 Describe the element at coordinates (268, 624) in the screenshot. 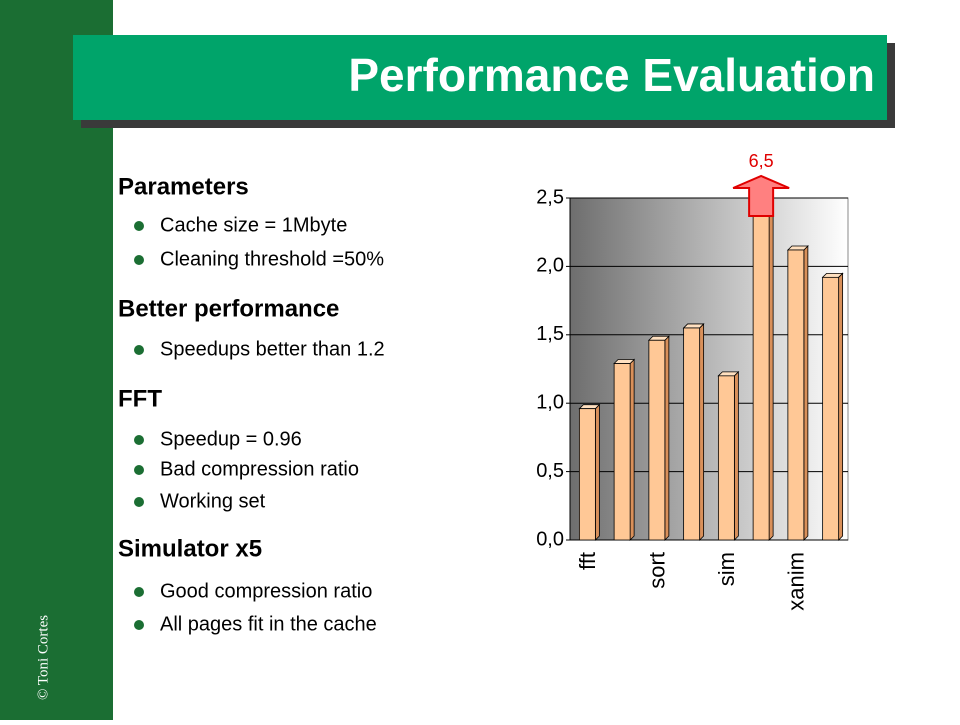

I see `bullet-item: All pages fit in the cache` at that location.